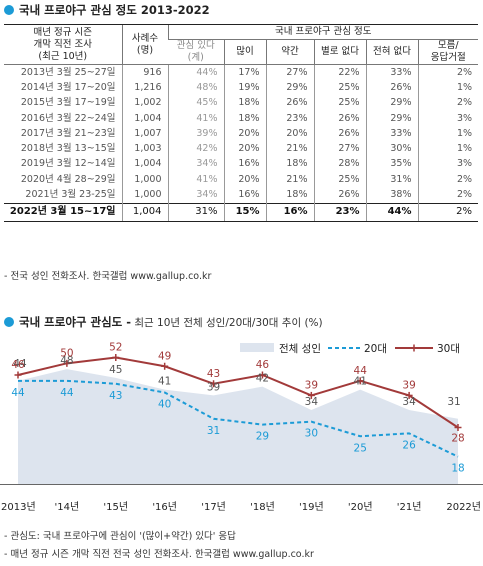 Image resolution: width=483 pixels, height=566 pixels. What do you see at coordinates (448, 52) in the screenshot?
I see `header-dk: 모름/ 응답거절` at bounding box center [448, 52].